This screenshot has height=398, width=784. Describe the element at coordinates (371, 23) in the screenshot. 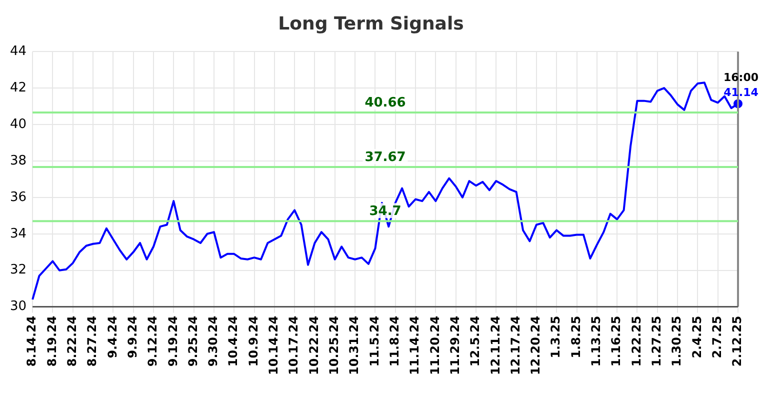

I see `chart-title: Long Term Signals` at that location.